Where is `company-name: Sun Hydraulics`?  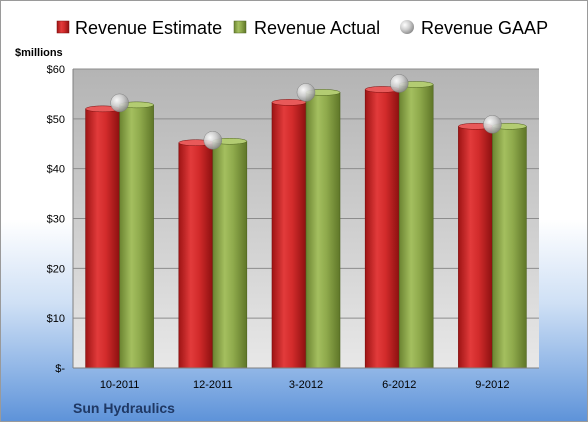
company-name: Sun Hydraulics is located at coordinates (124, 408).